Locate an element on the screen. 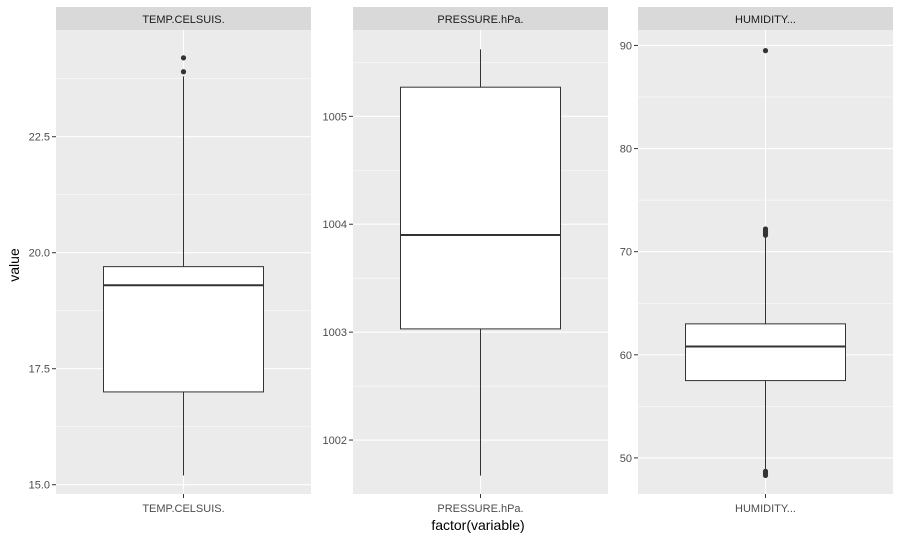 This screenshot has height=540, width=900. y-tick-label: 80 is located at coordinates (626, 150).